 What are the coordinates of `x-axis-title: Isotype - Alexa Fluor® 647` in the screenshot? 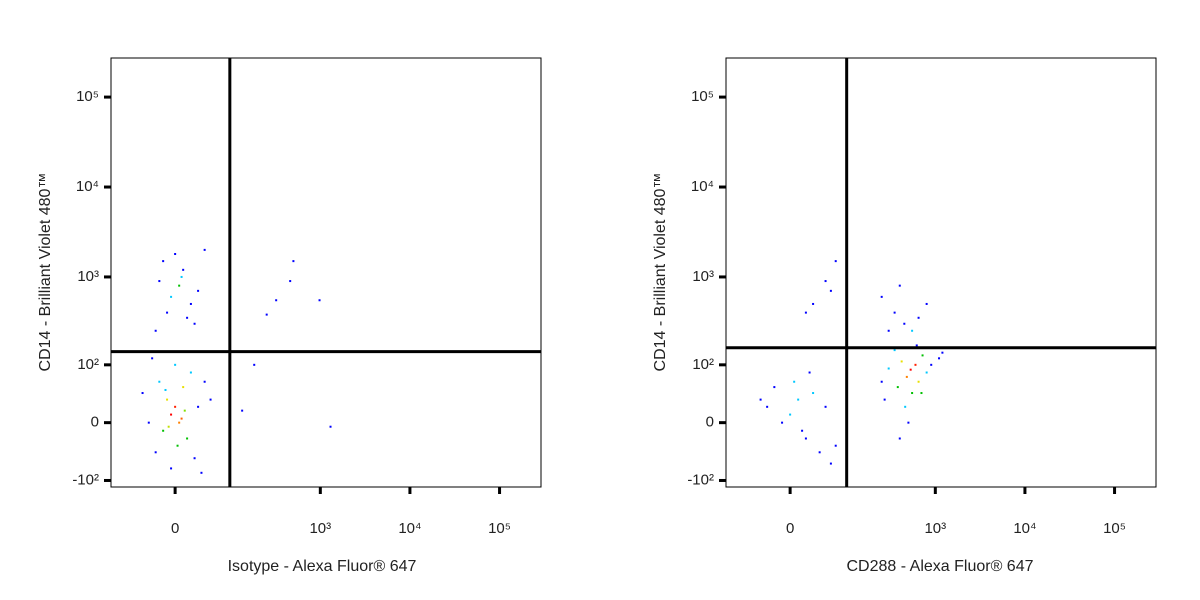 It's located at (322, 566).